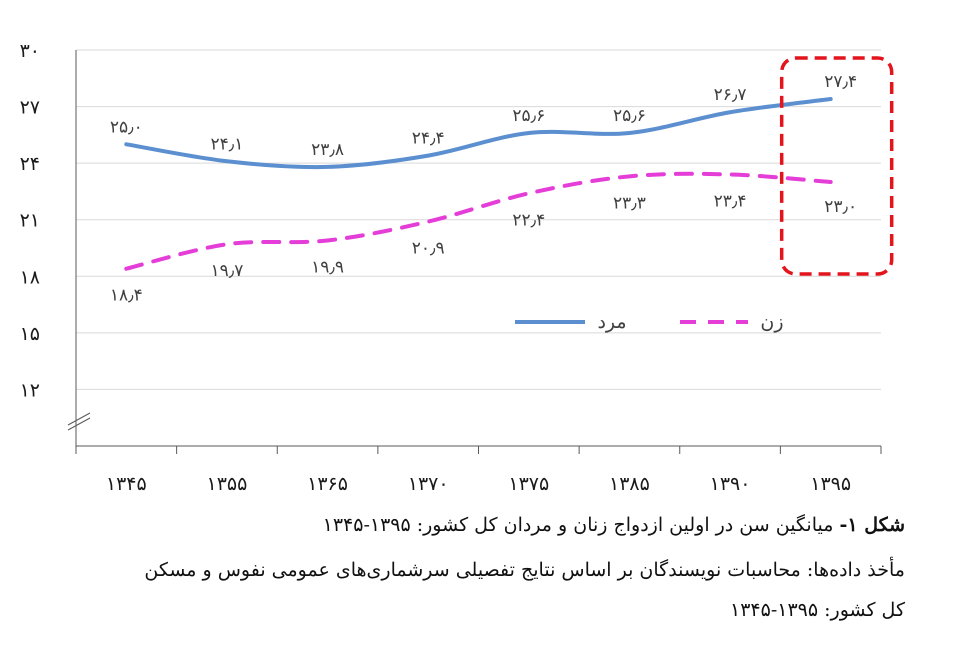 The width and height of the screenshot is (961, 651). Describe the element at coordinates (126, 296) in the screenshot. I see `data-label: ۱۸٫۴` at that location.